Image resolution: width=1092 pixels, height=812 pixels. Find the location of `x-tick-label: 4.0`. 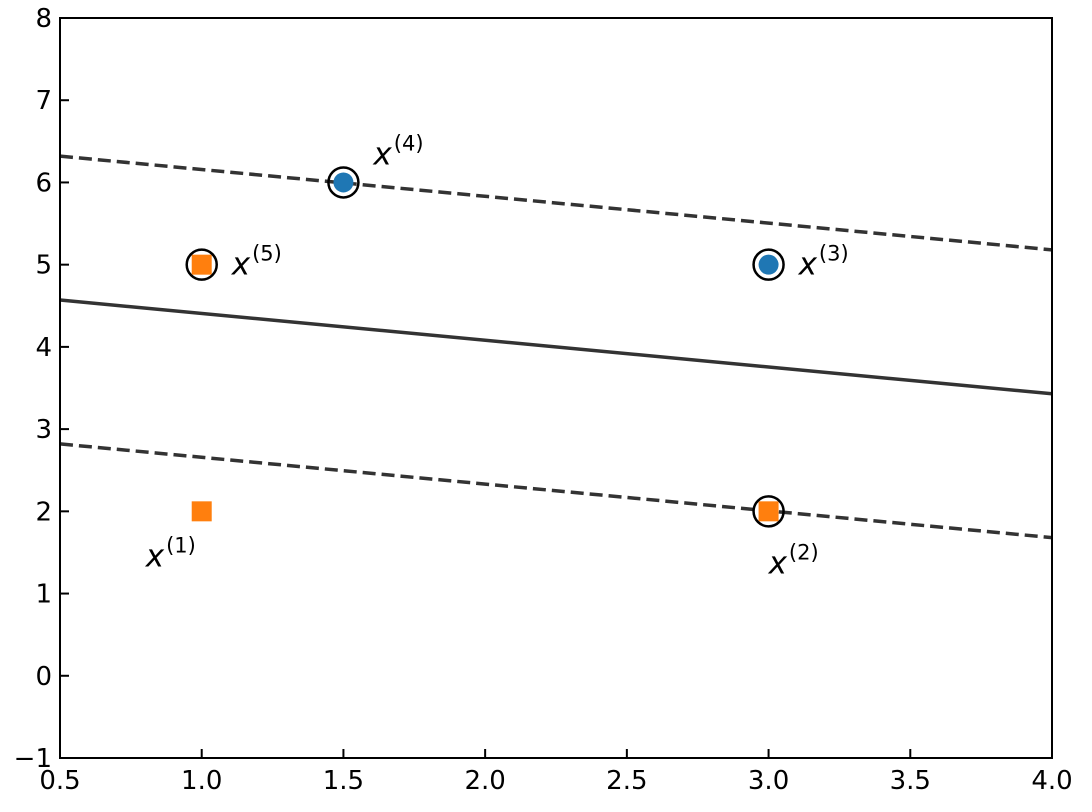

x-tick-label: 4.0 is located at coordinates (1051, 781).